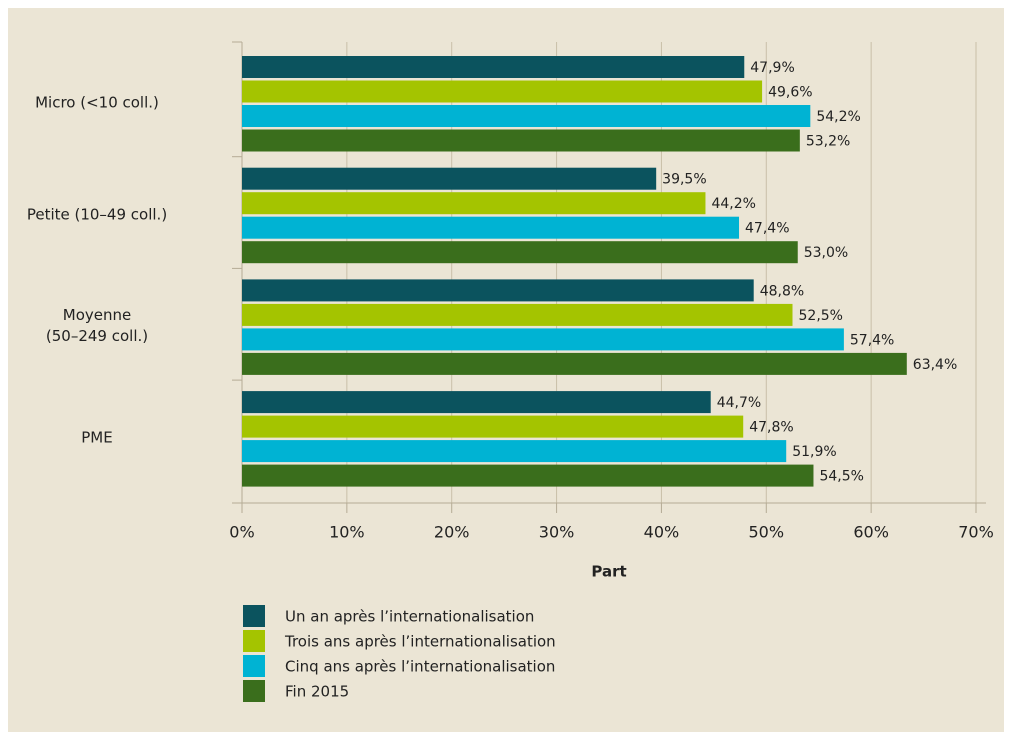  What do you see at coordinates (826, 253) in the screenshot?
I see `value-label: 53,0%` at bounding box center [826, 253].